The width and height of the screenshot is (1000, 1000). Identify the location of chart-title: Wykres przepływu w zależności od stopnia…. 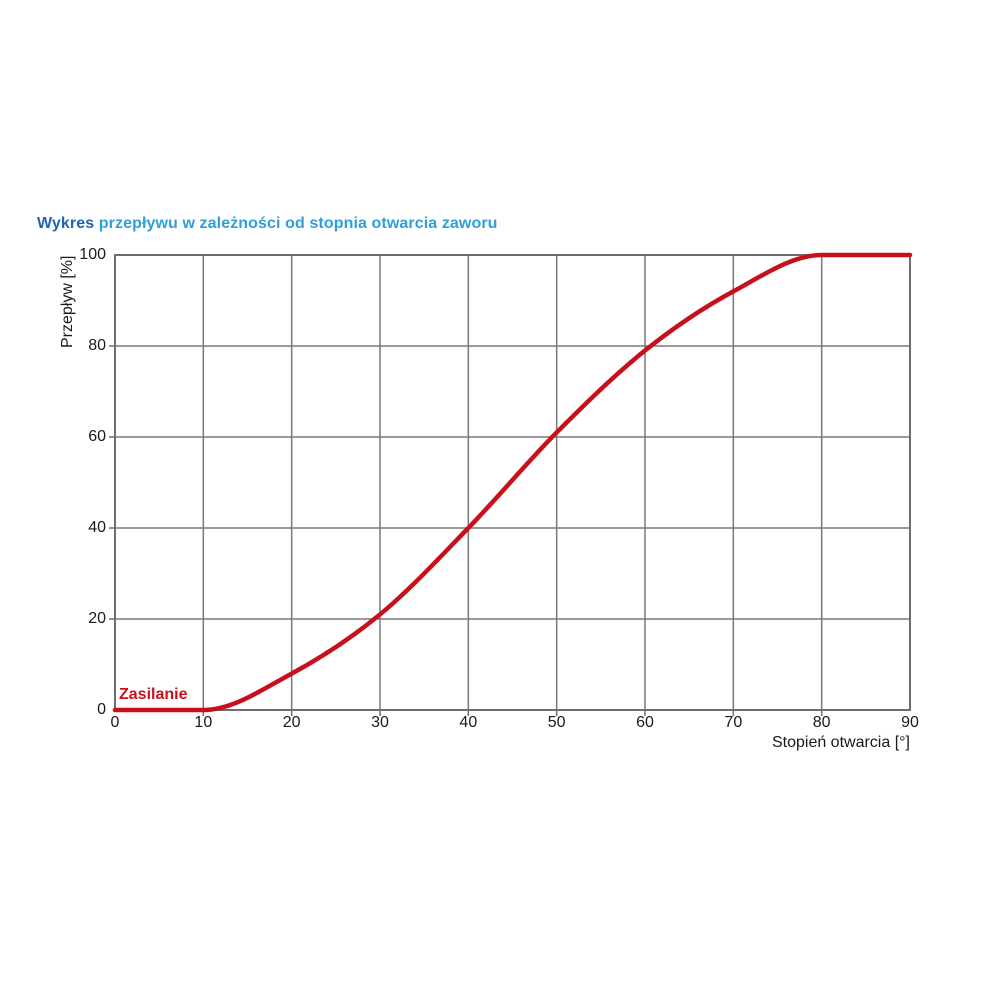
(267, 224).